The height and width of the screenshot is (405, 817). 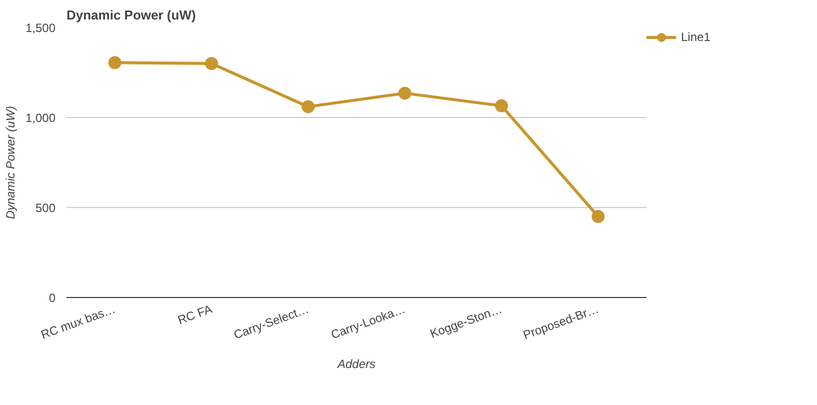 What do you see at coordinates (40, 28) in the screenshot?
I see `y-tick-label: 1,500` at bounding box center [40, 28].